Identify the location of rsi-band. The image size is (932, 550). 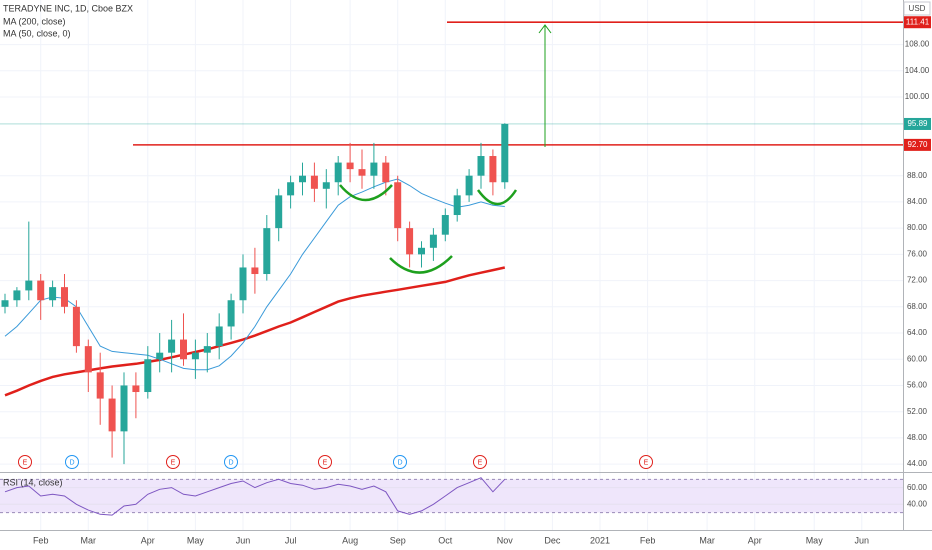
(451, 496).